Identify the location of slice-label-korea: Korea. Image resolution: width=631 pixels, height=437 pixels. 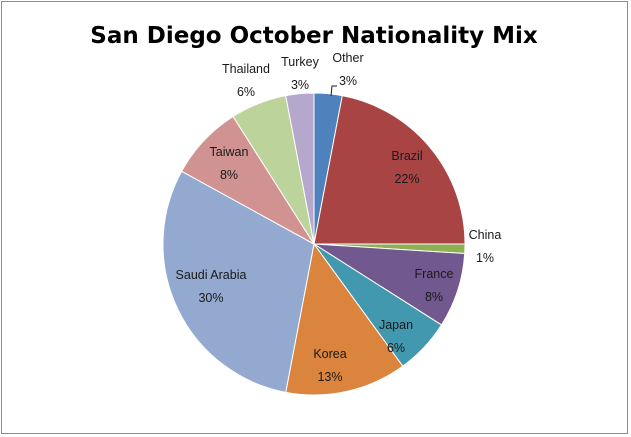
(329, 354).